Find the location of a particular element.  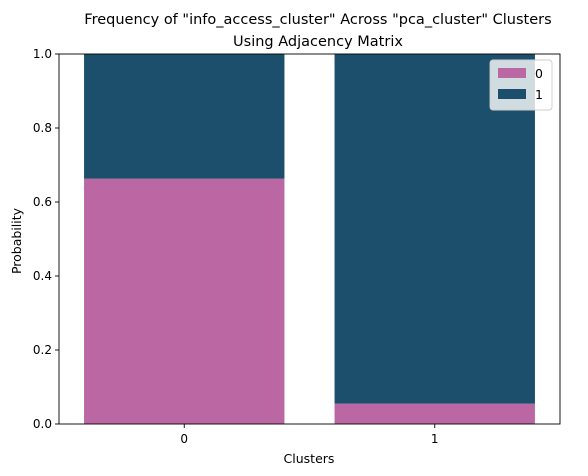

legend-label-0: 0 is located at coordinates (539, 73).